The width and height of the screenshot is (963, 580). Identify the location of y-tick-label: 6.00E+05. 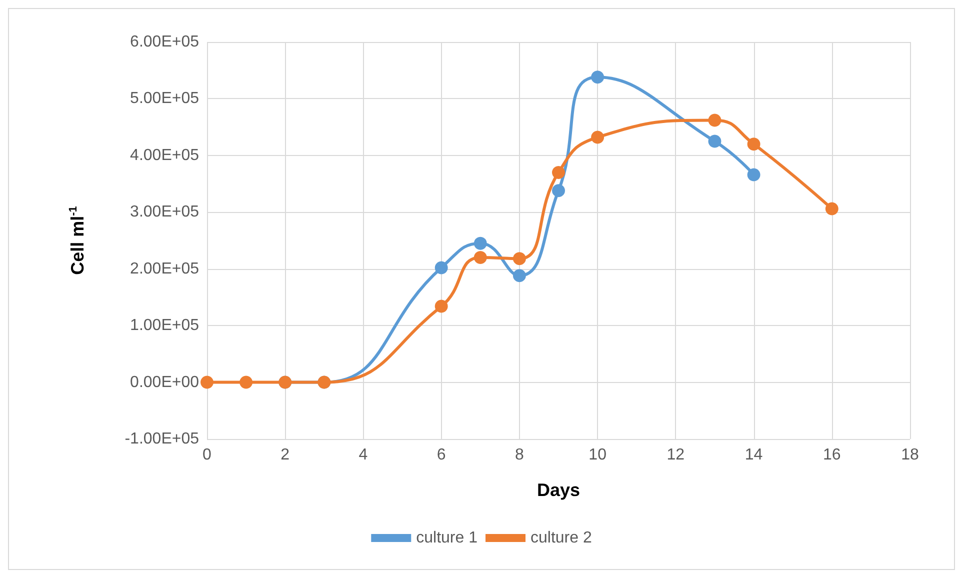
(165, 42).